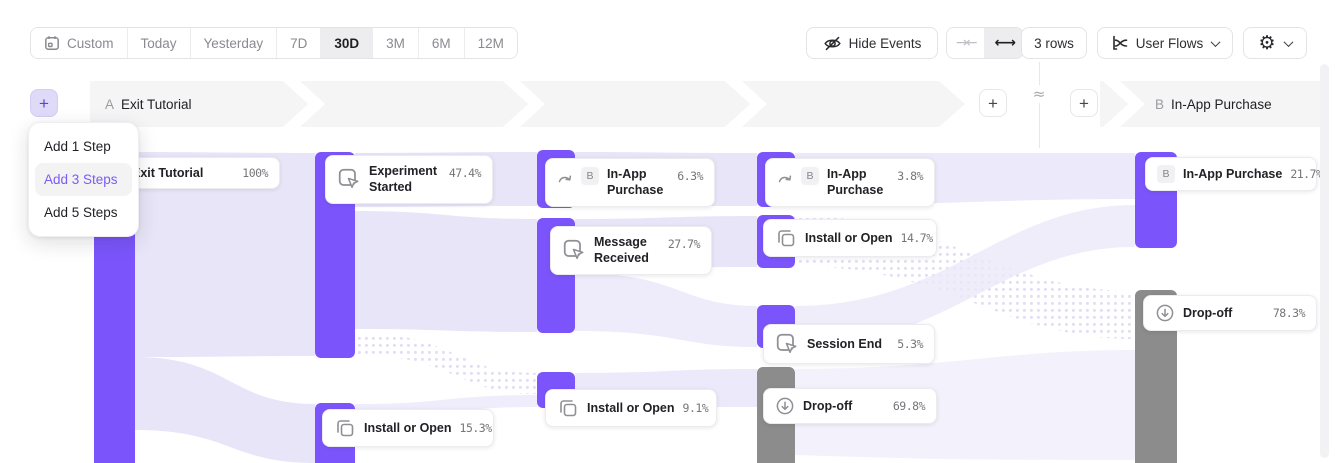  Describe the element at coordinates (408, 428) in the screenshot. I see `flow-node-install-or-open-15: Install or Open 15.3%` at that location.